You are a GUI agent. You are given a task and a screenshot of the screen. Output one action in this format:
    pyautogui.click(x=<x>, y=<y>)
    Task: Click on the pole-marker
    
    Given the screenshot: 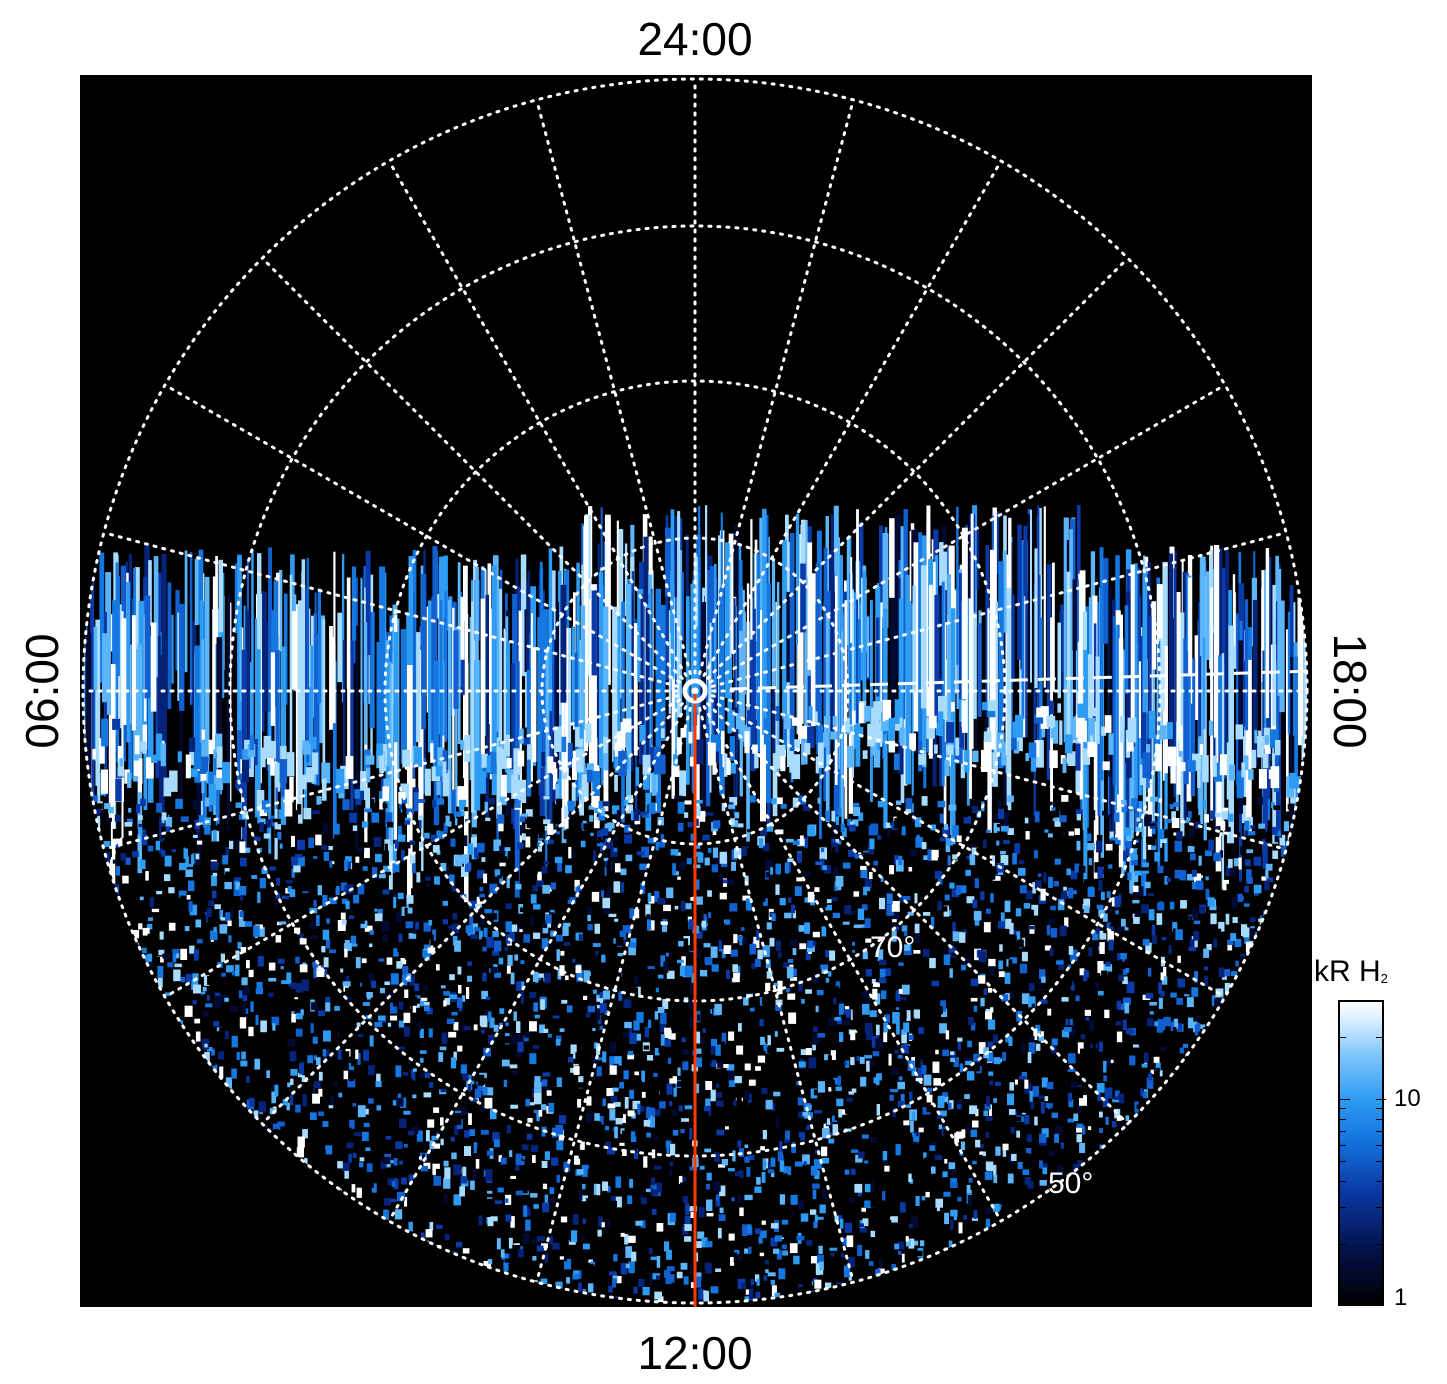 What is the action you would take?
    pyautogui.click(x=695, y=691)
    